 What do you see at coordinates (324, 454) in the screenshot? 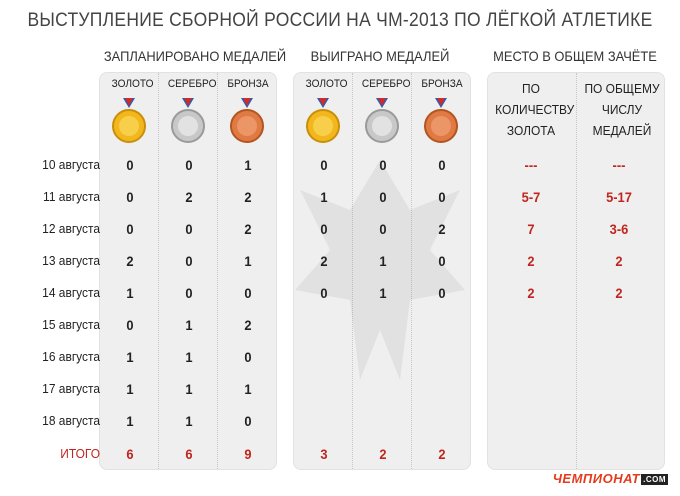
I see `won-total-cell: 3` at bounding box center [324, 454].